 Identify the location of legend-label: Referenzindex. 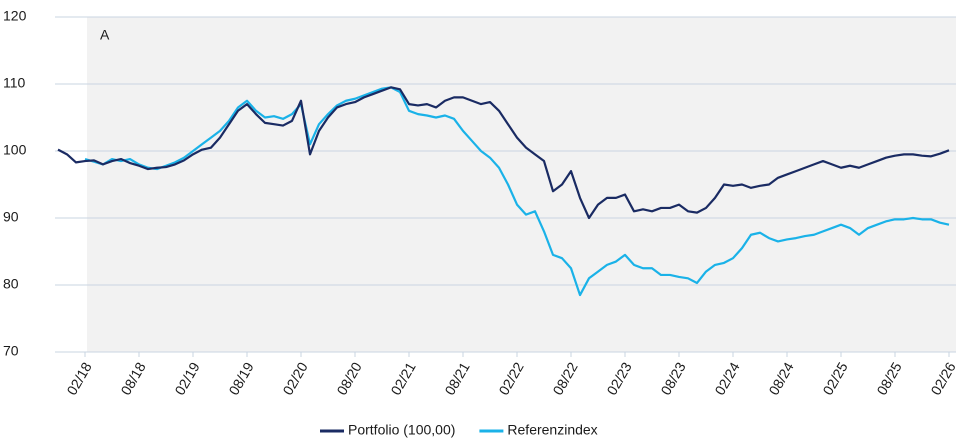
(552, 430).